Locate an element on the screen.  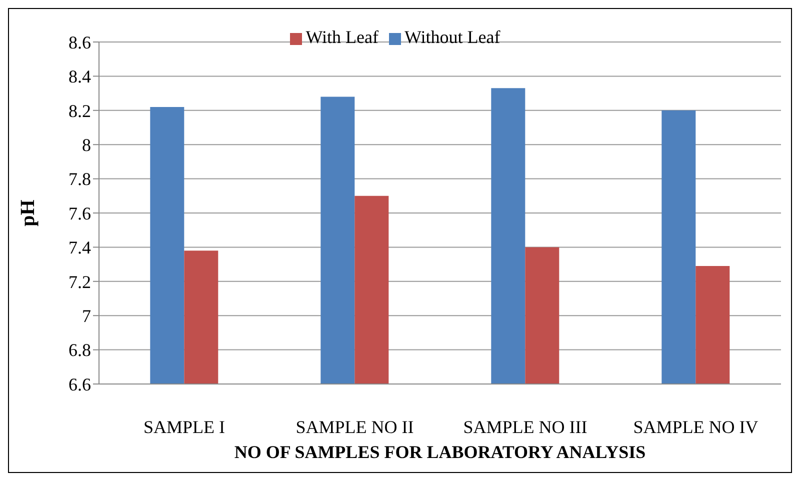
legend-label: Without Leaf is located at coordinates (452, 37).